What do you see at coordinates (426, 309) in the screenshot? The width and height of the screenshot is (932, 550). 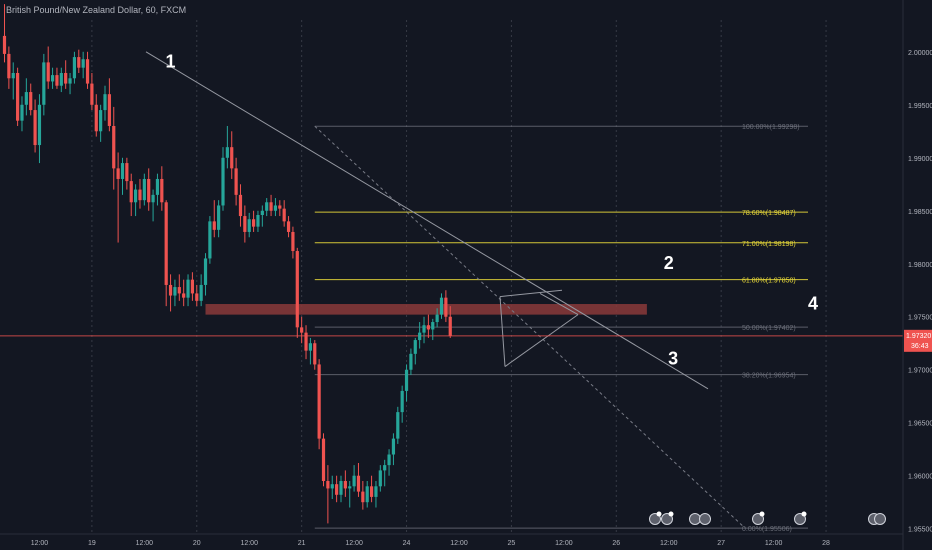 I see `supply-demand-zone` at bounding box center [426, 309].